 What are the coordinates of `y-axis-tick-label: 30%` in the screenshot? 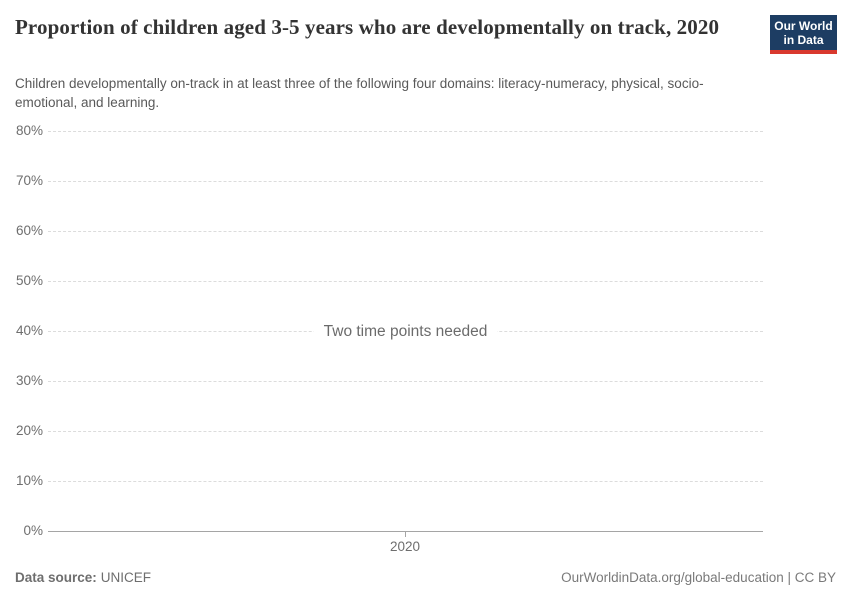 It's located at (29, 380).